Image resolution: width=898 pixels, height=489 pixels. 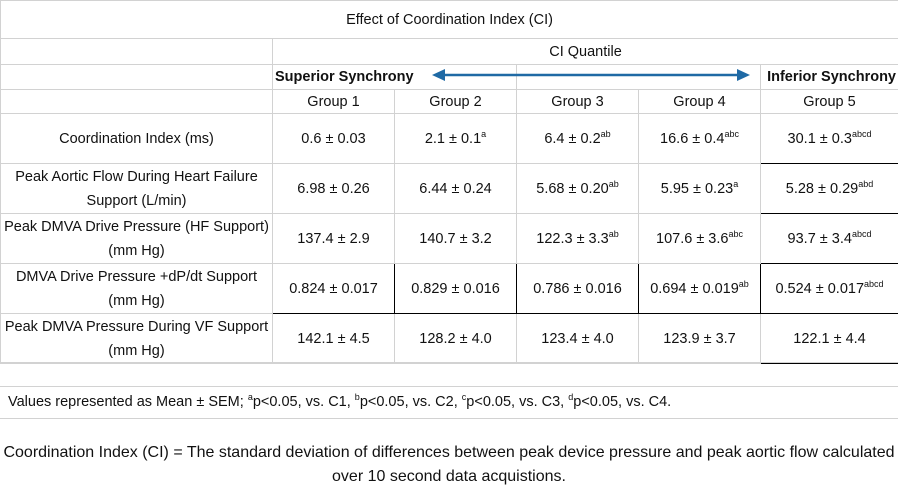 I want to click on value-cell: 2.1 ± 0.1a, so click(x=456, y=139).